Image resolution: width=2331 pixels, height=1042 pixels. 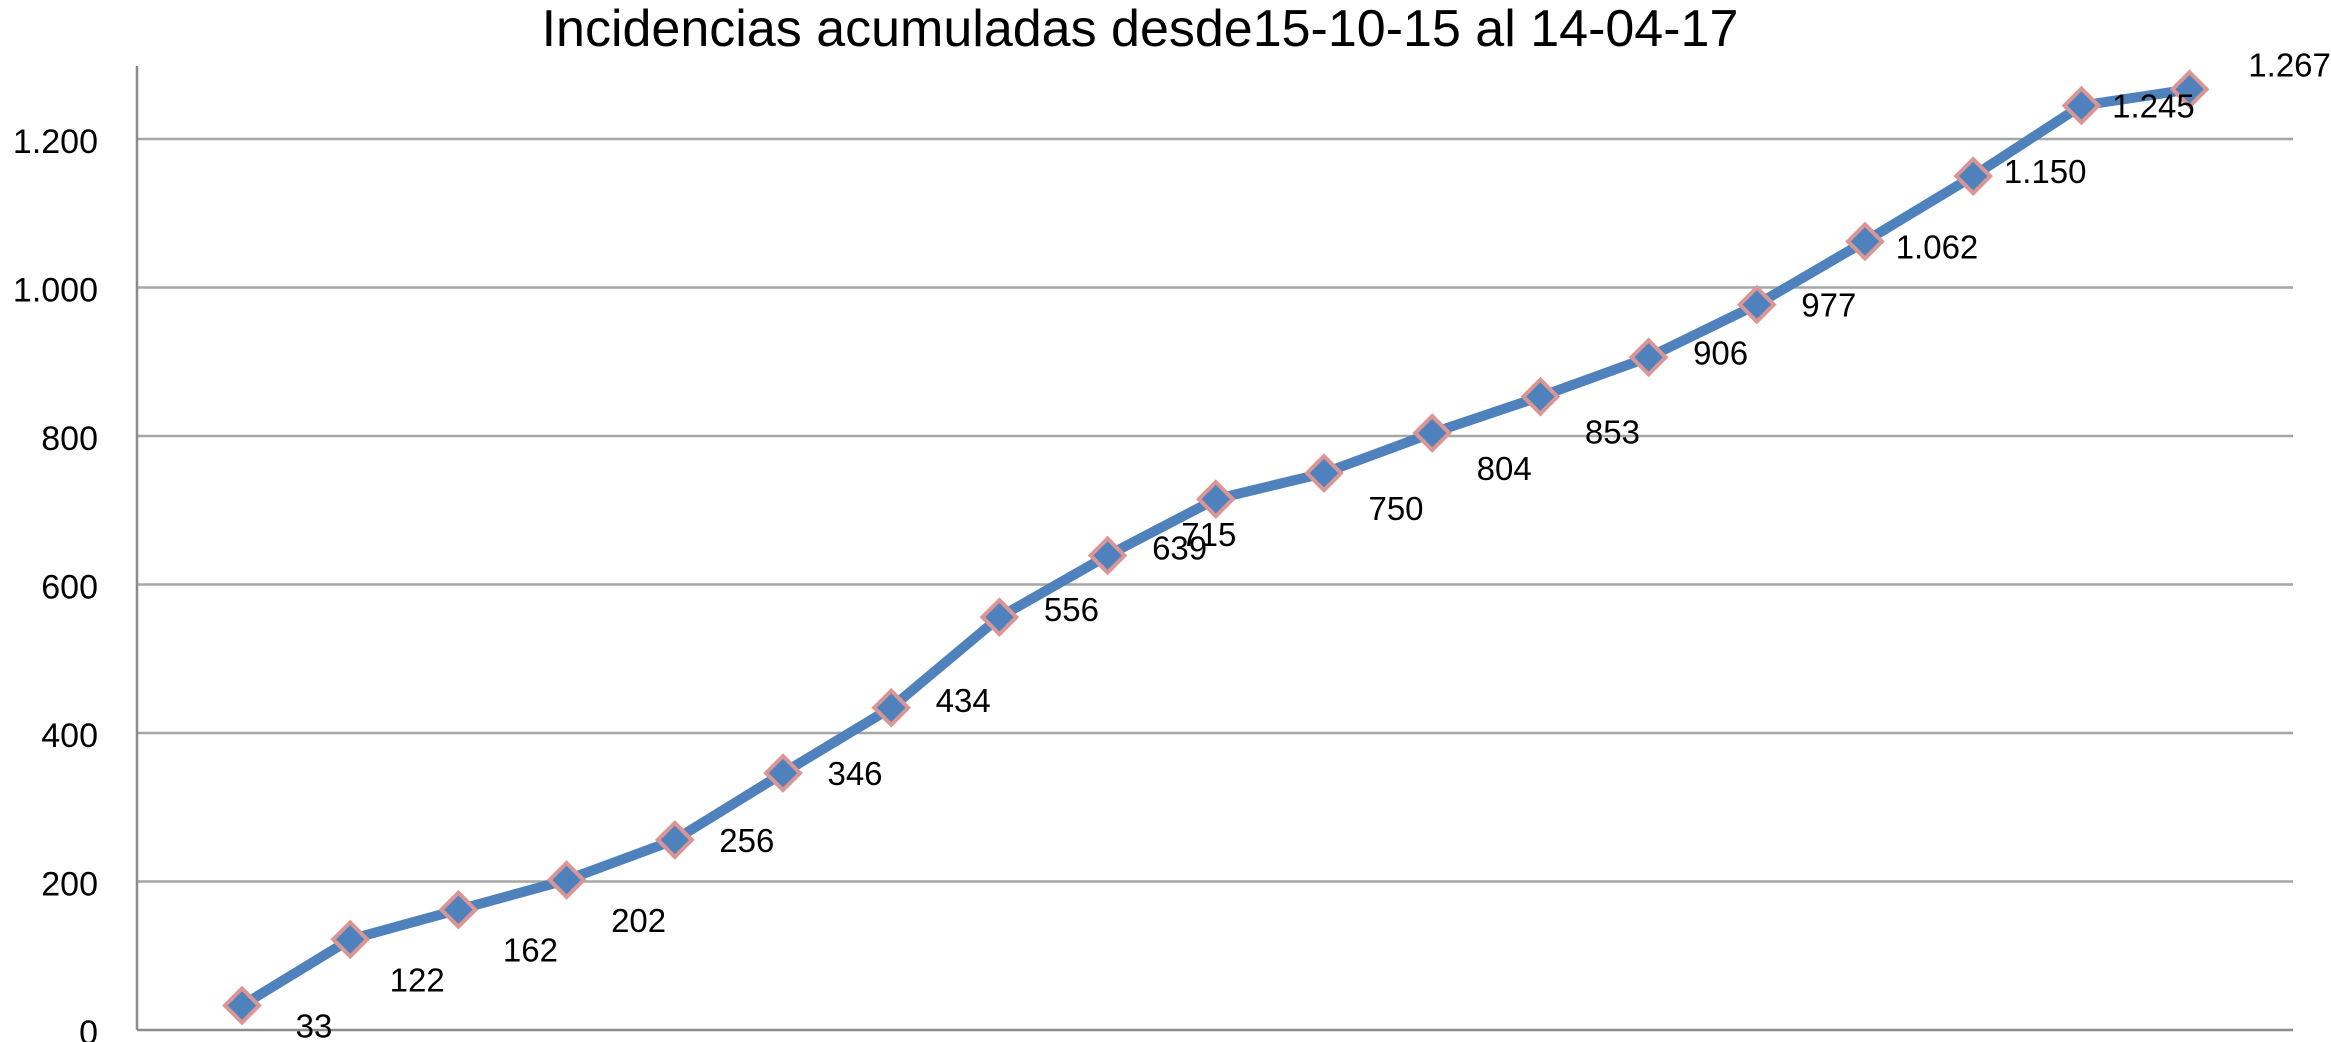 What do you see at coordinates (314, 1024) in the screenshot?
I see `data-label: 33` at bounding box center [314, 1024].